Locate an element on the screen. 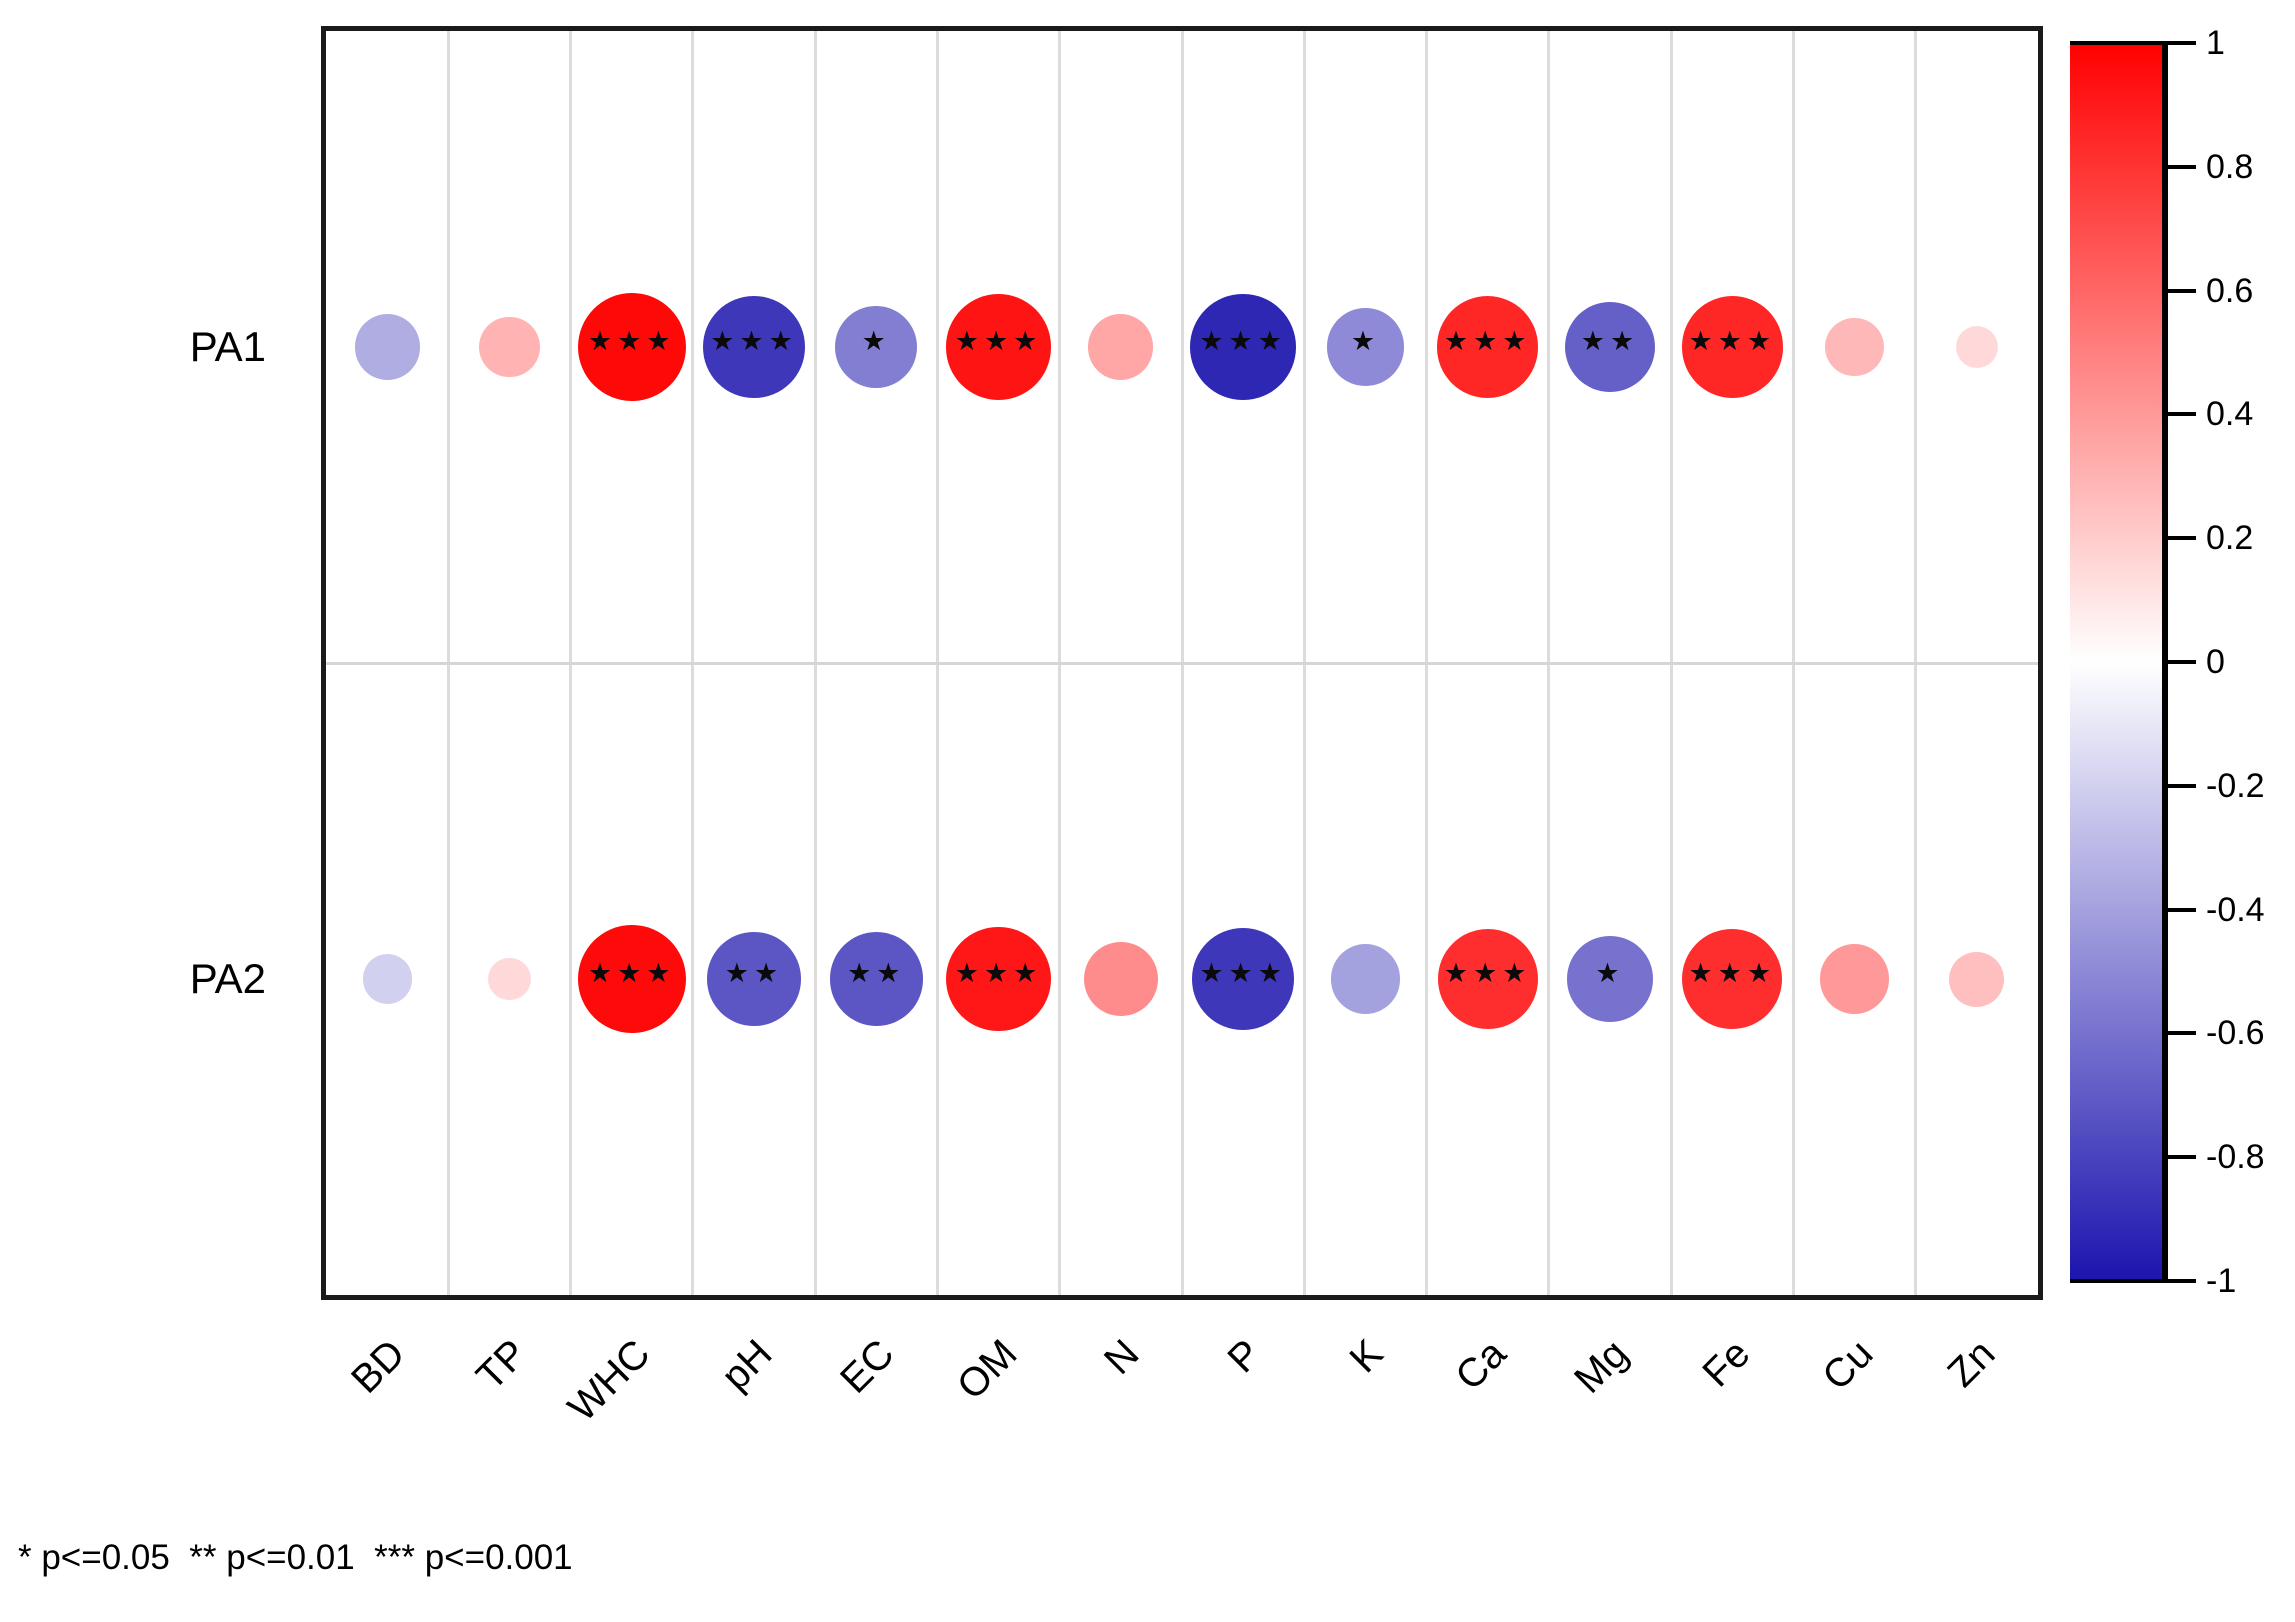 Image resolution: width=2295 pixels, height=1622 pixels. correlation-bubble-pa2-mg is located at coordinates (1610, 979).